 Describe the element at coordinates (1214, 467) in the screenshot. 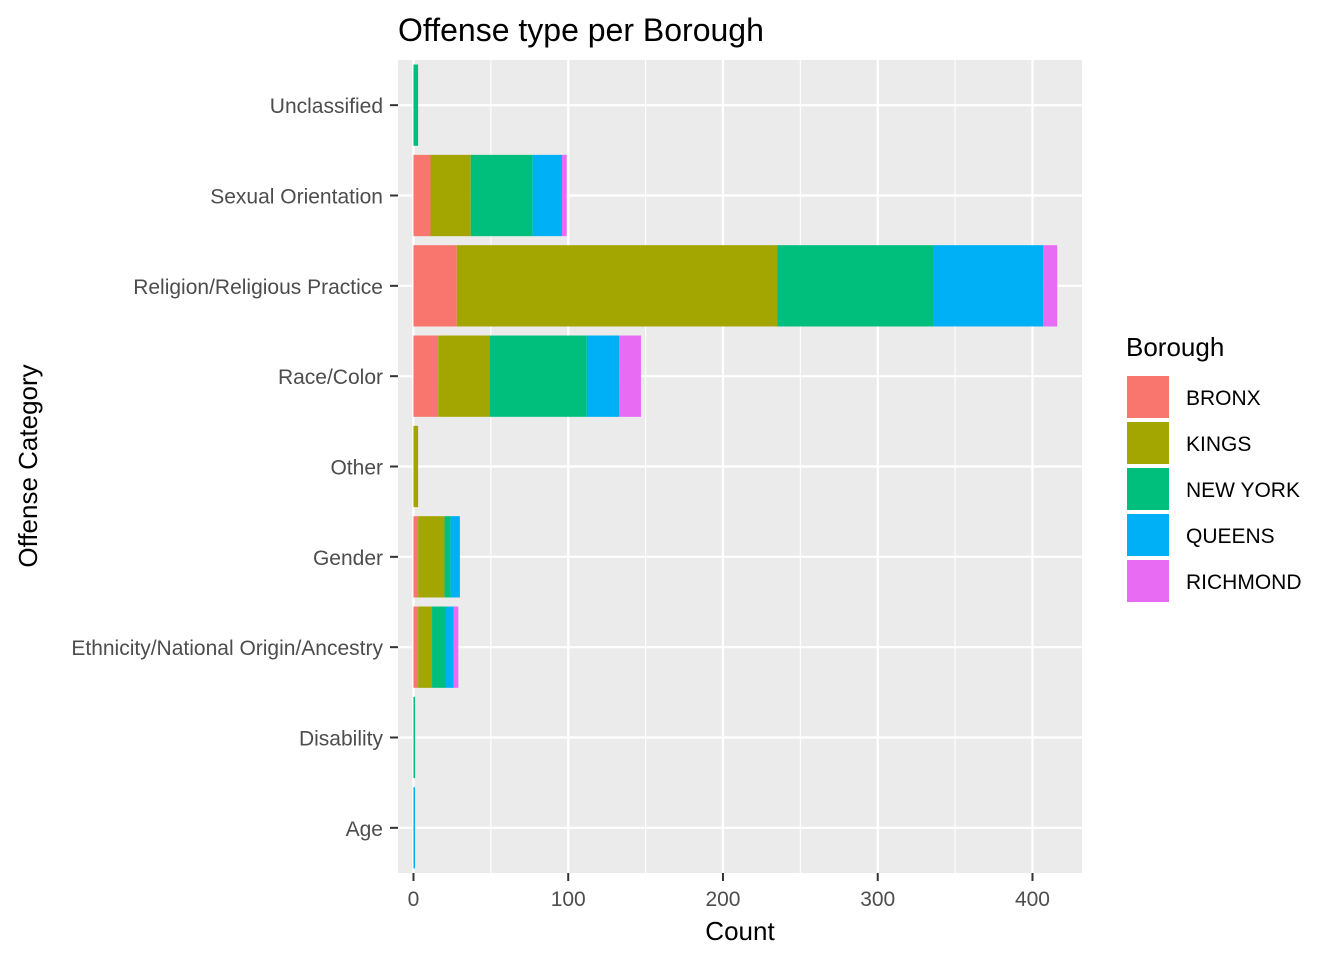

I see `legend: Borough BRONX KINGS NEW YORK QUEENS RICHMOND` at that location.